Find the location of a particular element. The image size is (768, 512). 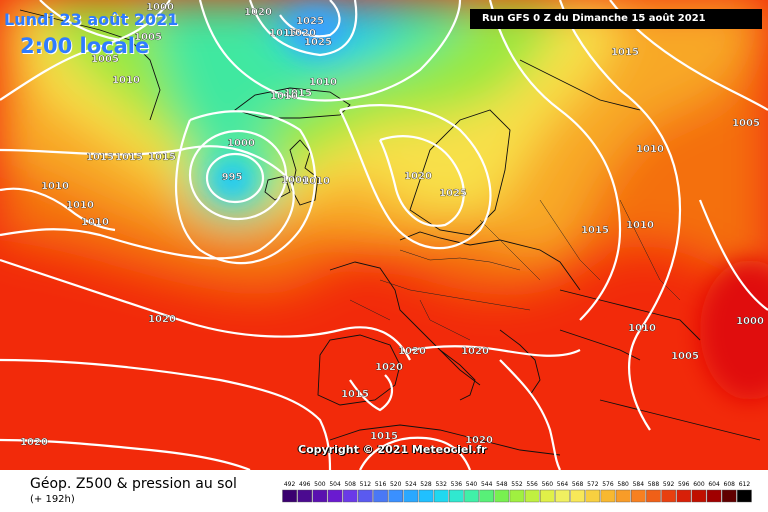

forecast-time: 2:00 locale is located at coordinates (85, 46).